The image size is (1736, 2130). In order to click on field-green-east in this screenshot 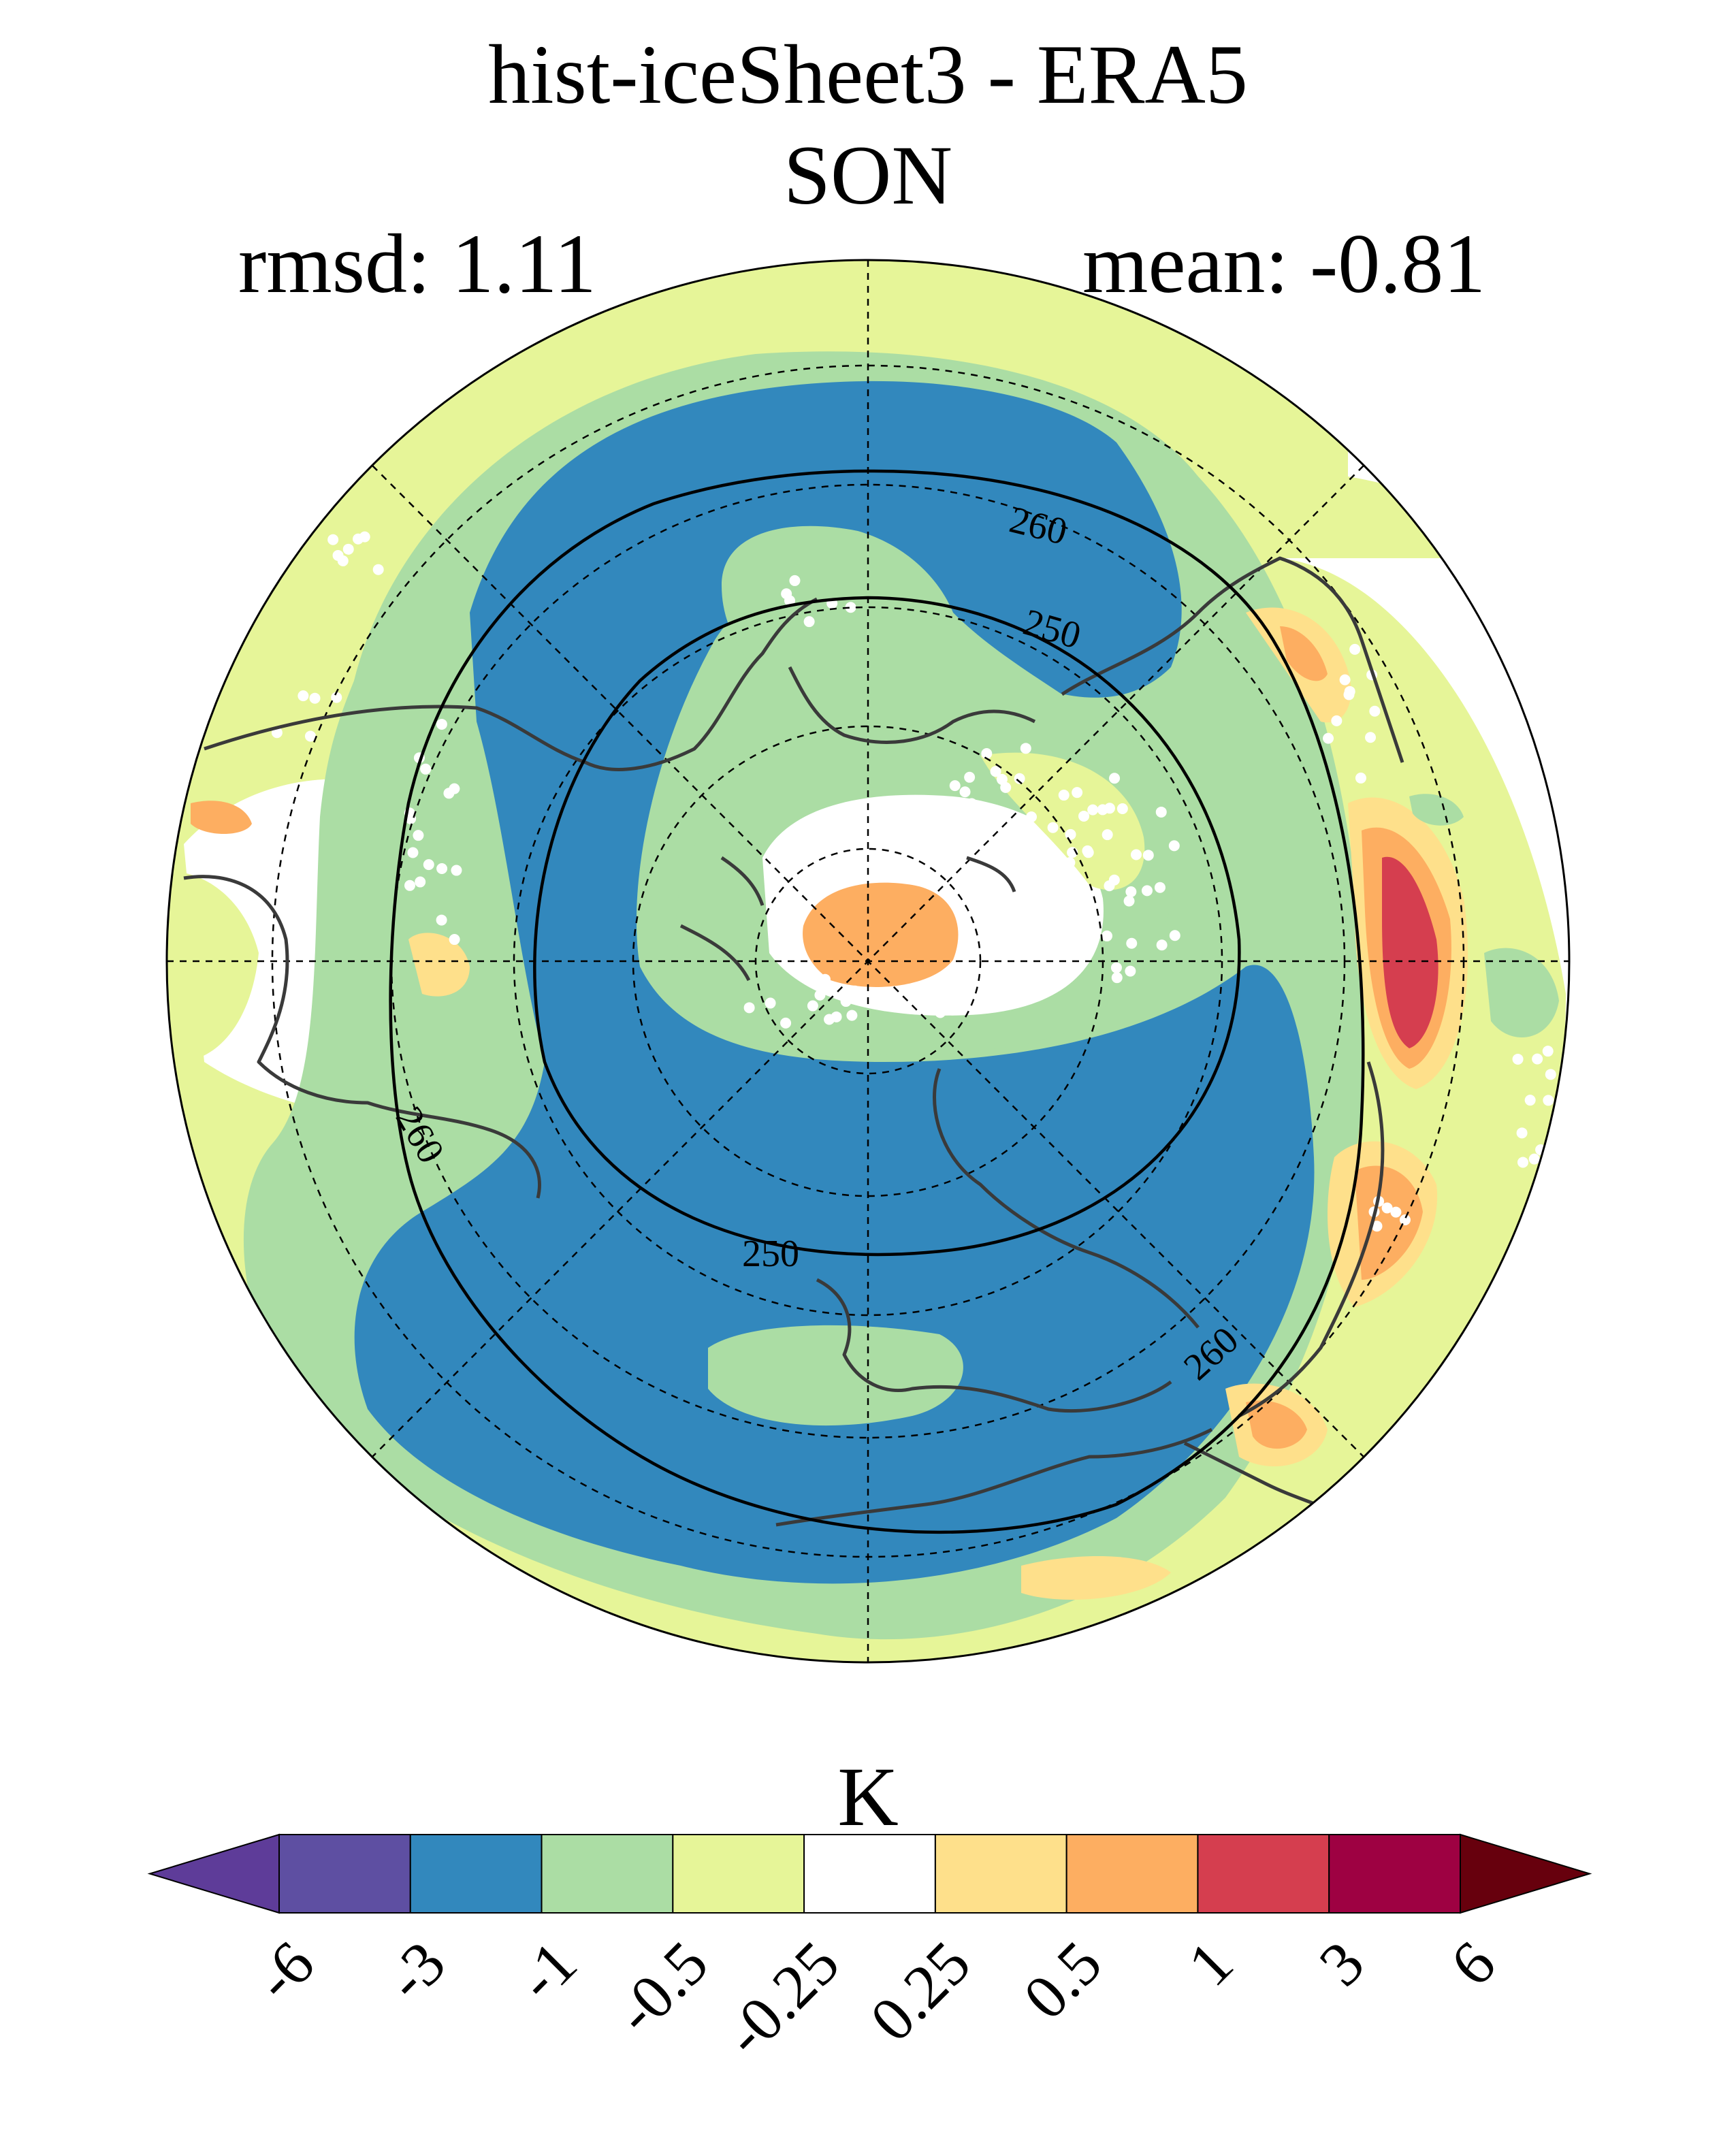, I will do `click(1521, 992)`.